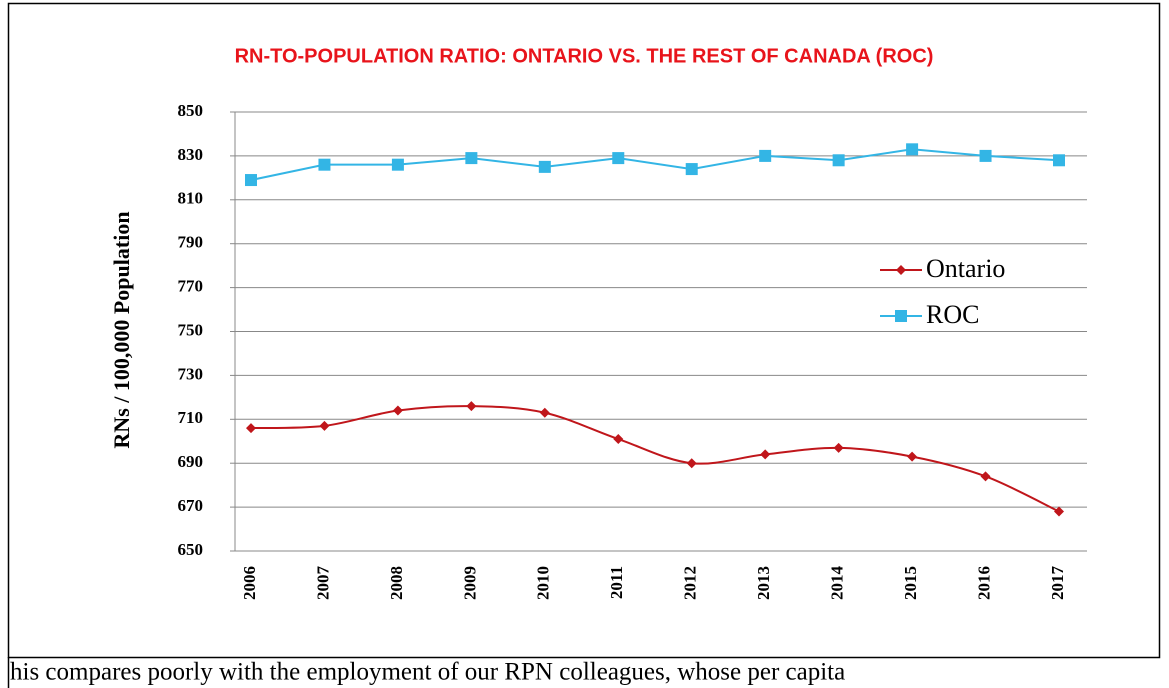 The width and height of the screenshot is (1169, 688). What do you see at coordinates (322, 583) in the screenshot?
I see `x-tick-label: 2007` at bounding box center [322, 583].